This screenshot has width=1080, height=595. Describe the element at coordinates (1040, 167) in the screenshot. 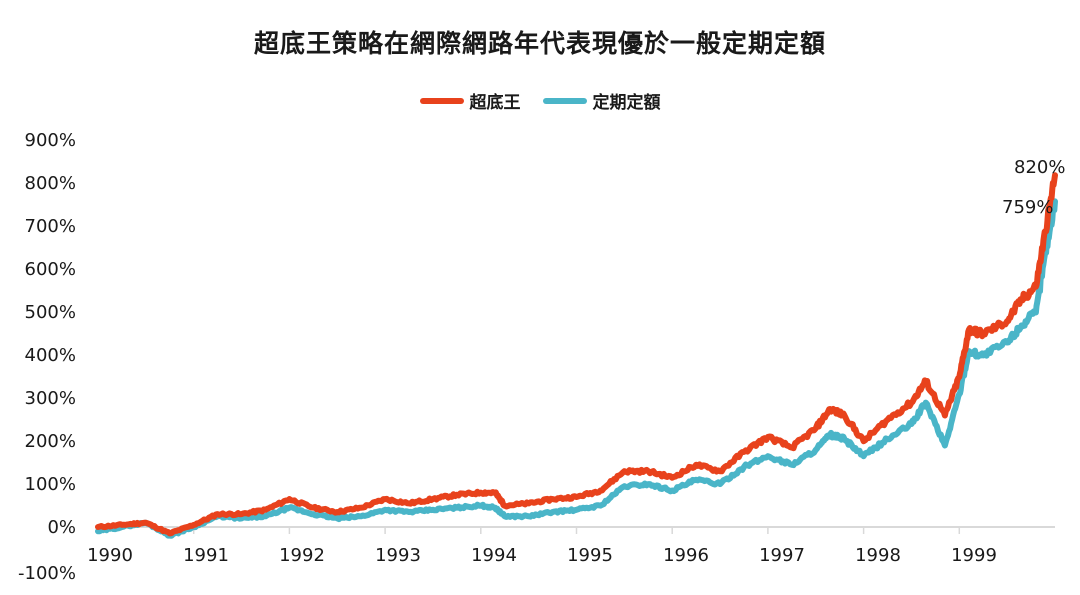

I see `end-label-series1: 820%` at that location.